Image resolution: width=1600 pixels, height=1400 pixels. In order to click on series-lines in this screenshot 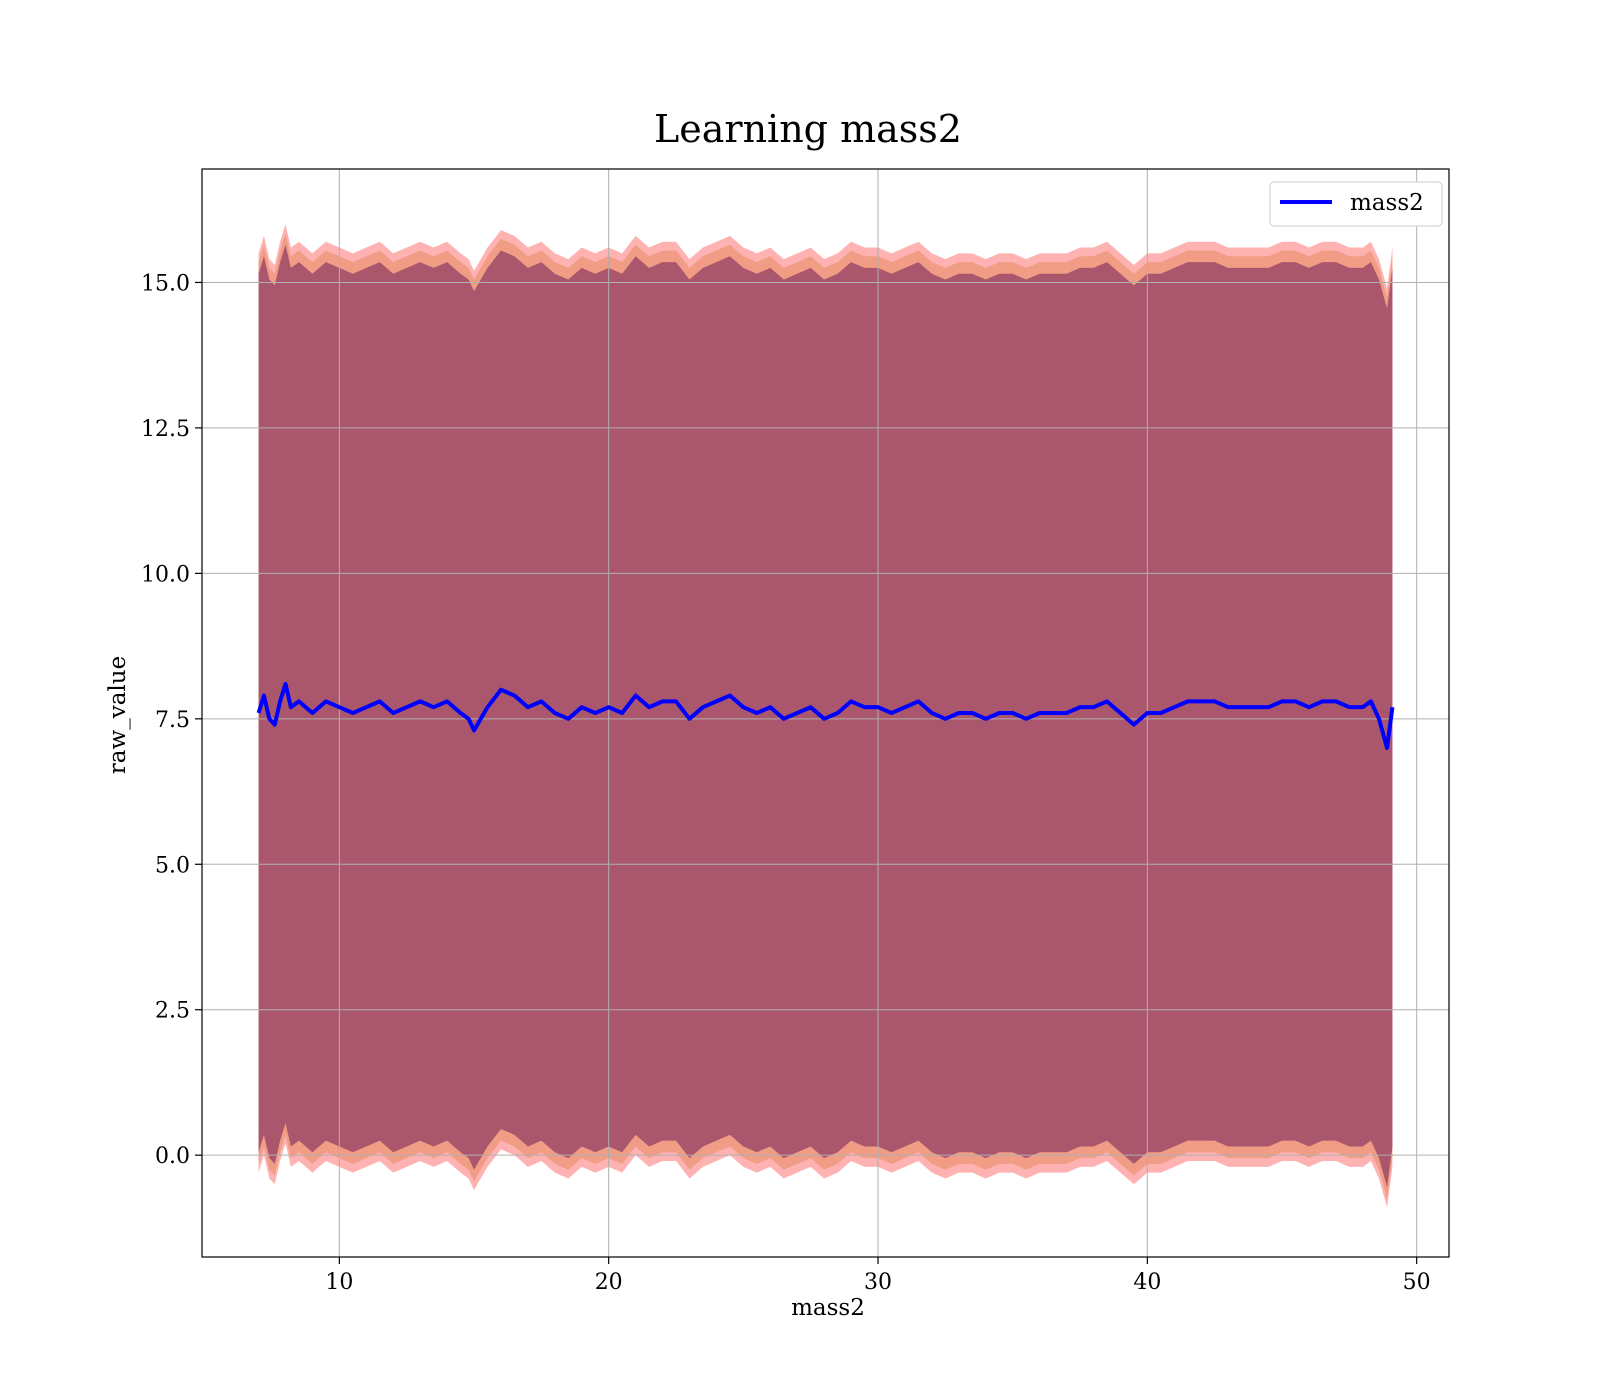, I will do `click(825, 715)`.